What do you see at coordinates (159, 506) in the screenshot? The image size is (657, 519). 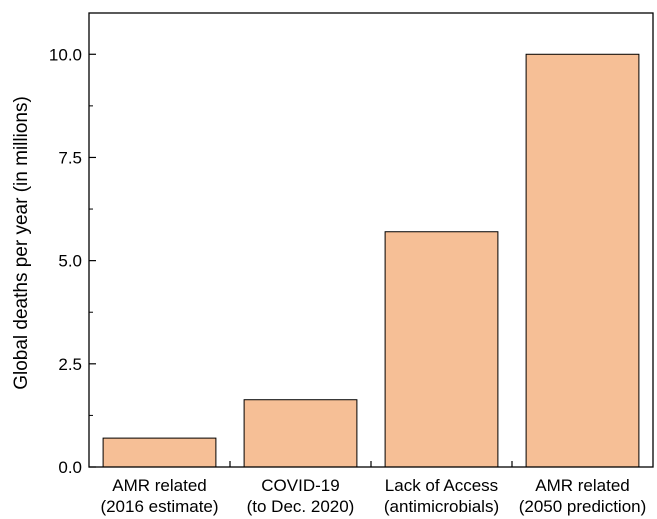 I see `x-category-label: (2016 estimate)` at bounding box center [159, 506].